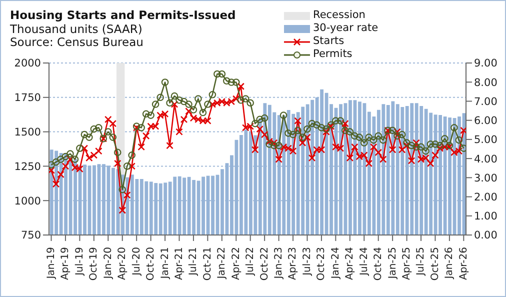 This screenshot has height=297, width=506. Describe the element at coordinates (27, 201) in the screenshot. I see `y-tick-label: 1000` at that location.